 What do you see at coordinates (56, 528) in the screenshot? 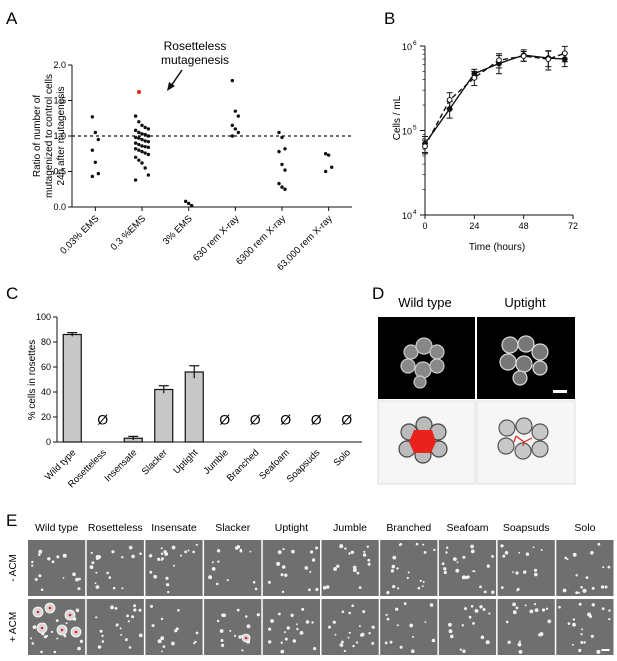
I see `e-strain-title: Wild type` at bounding box center [56, 528].